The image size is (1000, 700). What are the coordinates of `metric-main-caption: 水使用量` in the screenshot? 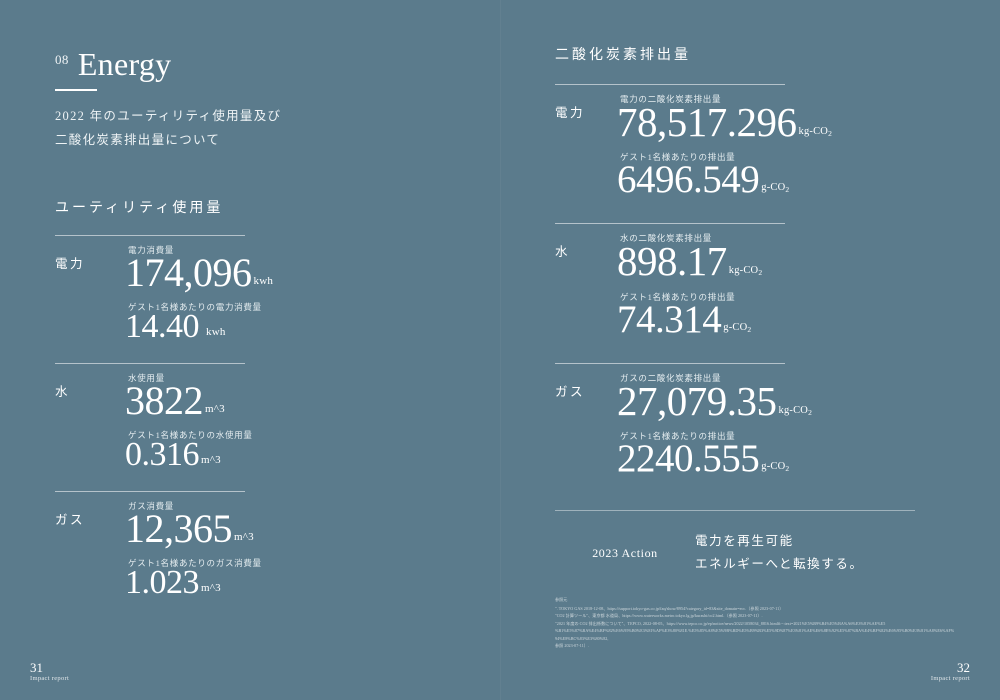 It's located at (146, 377).